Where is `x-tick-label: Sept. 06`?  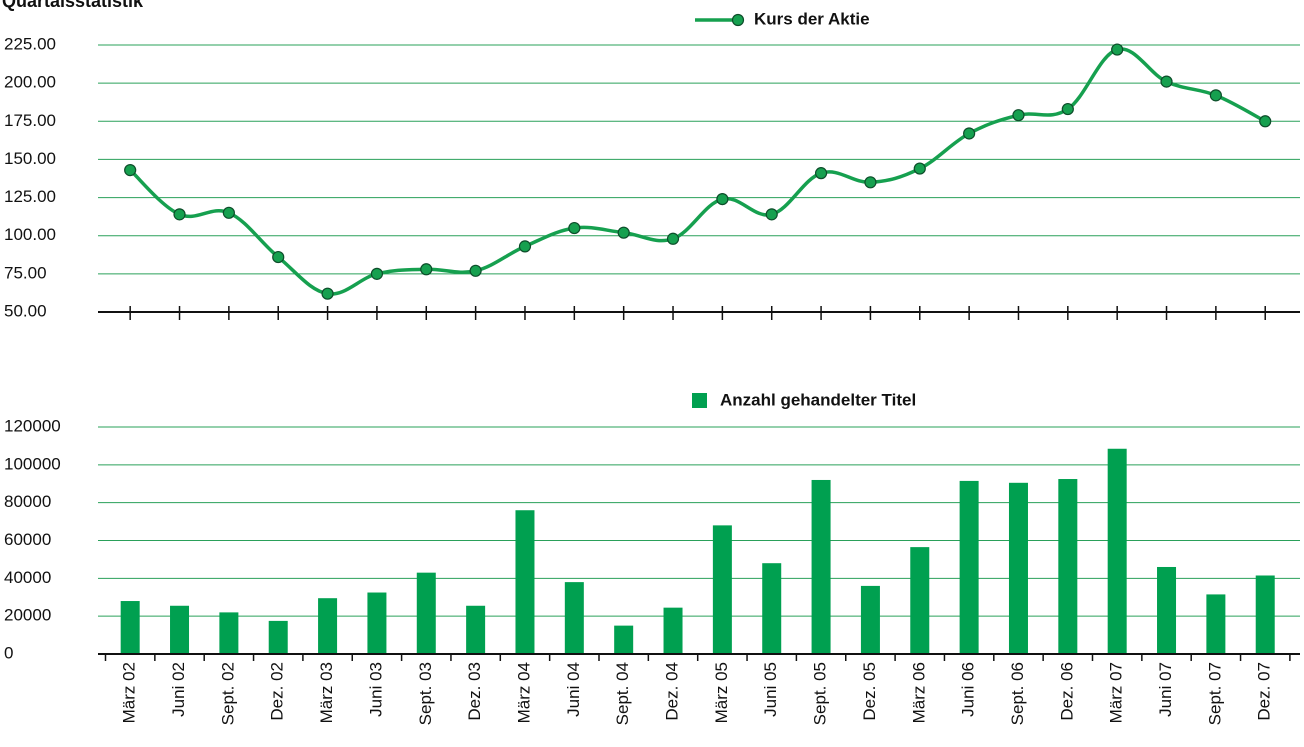 x-tick-label: Sept. 06 is located at coordinates (1017, 693).